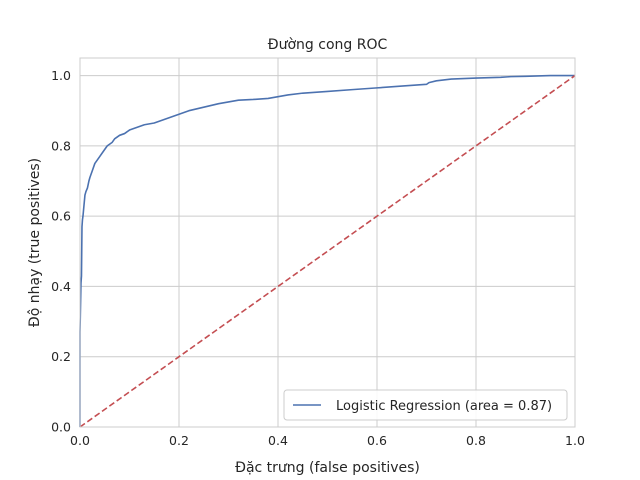 The width and height of the screenshot is (640, 480). Describe the element at coordinates (327, 468) in the screenshot. I see `x-axis-label: Đặc trưng (false positives)` at that location.